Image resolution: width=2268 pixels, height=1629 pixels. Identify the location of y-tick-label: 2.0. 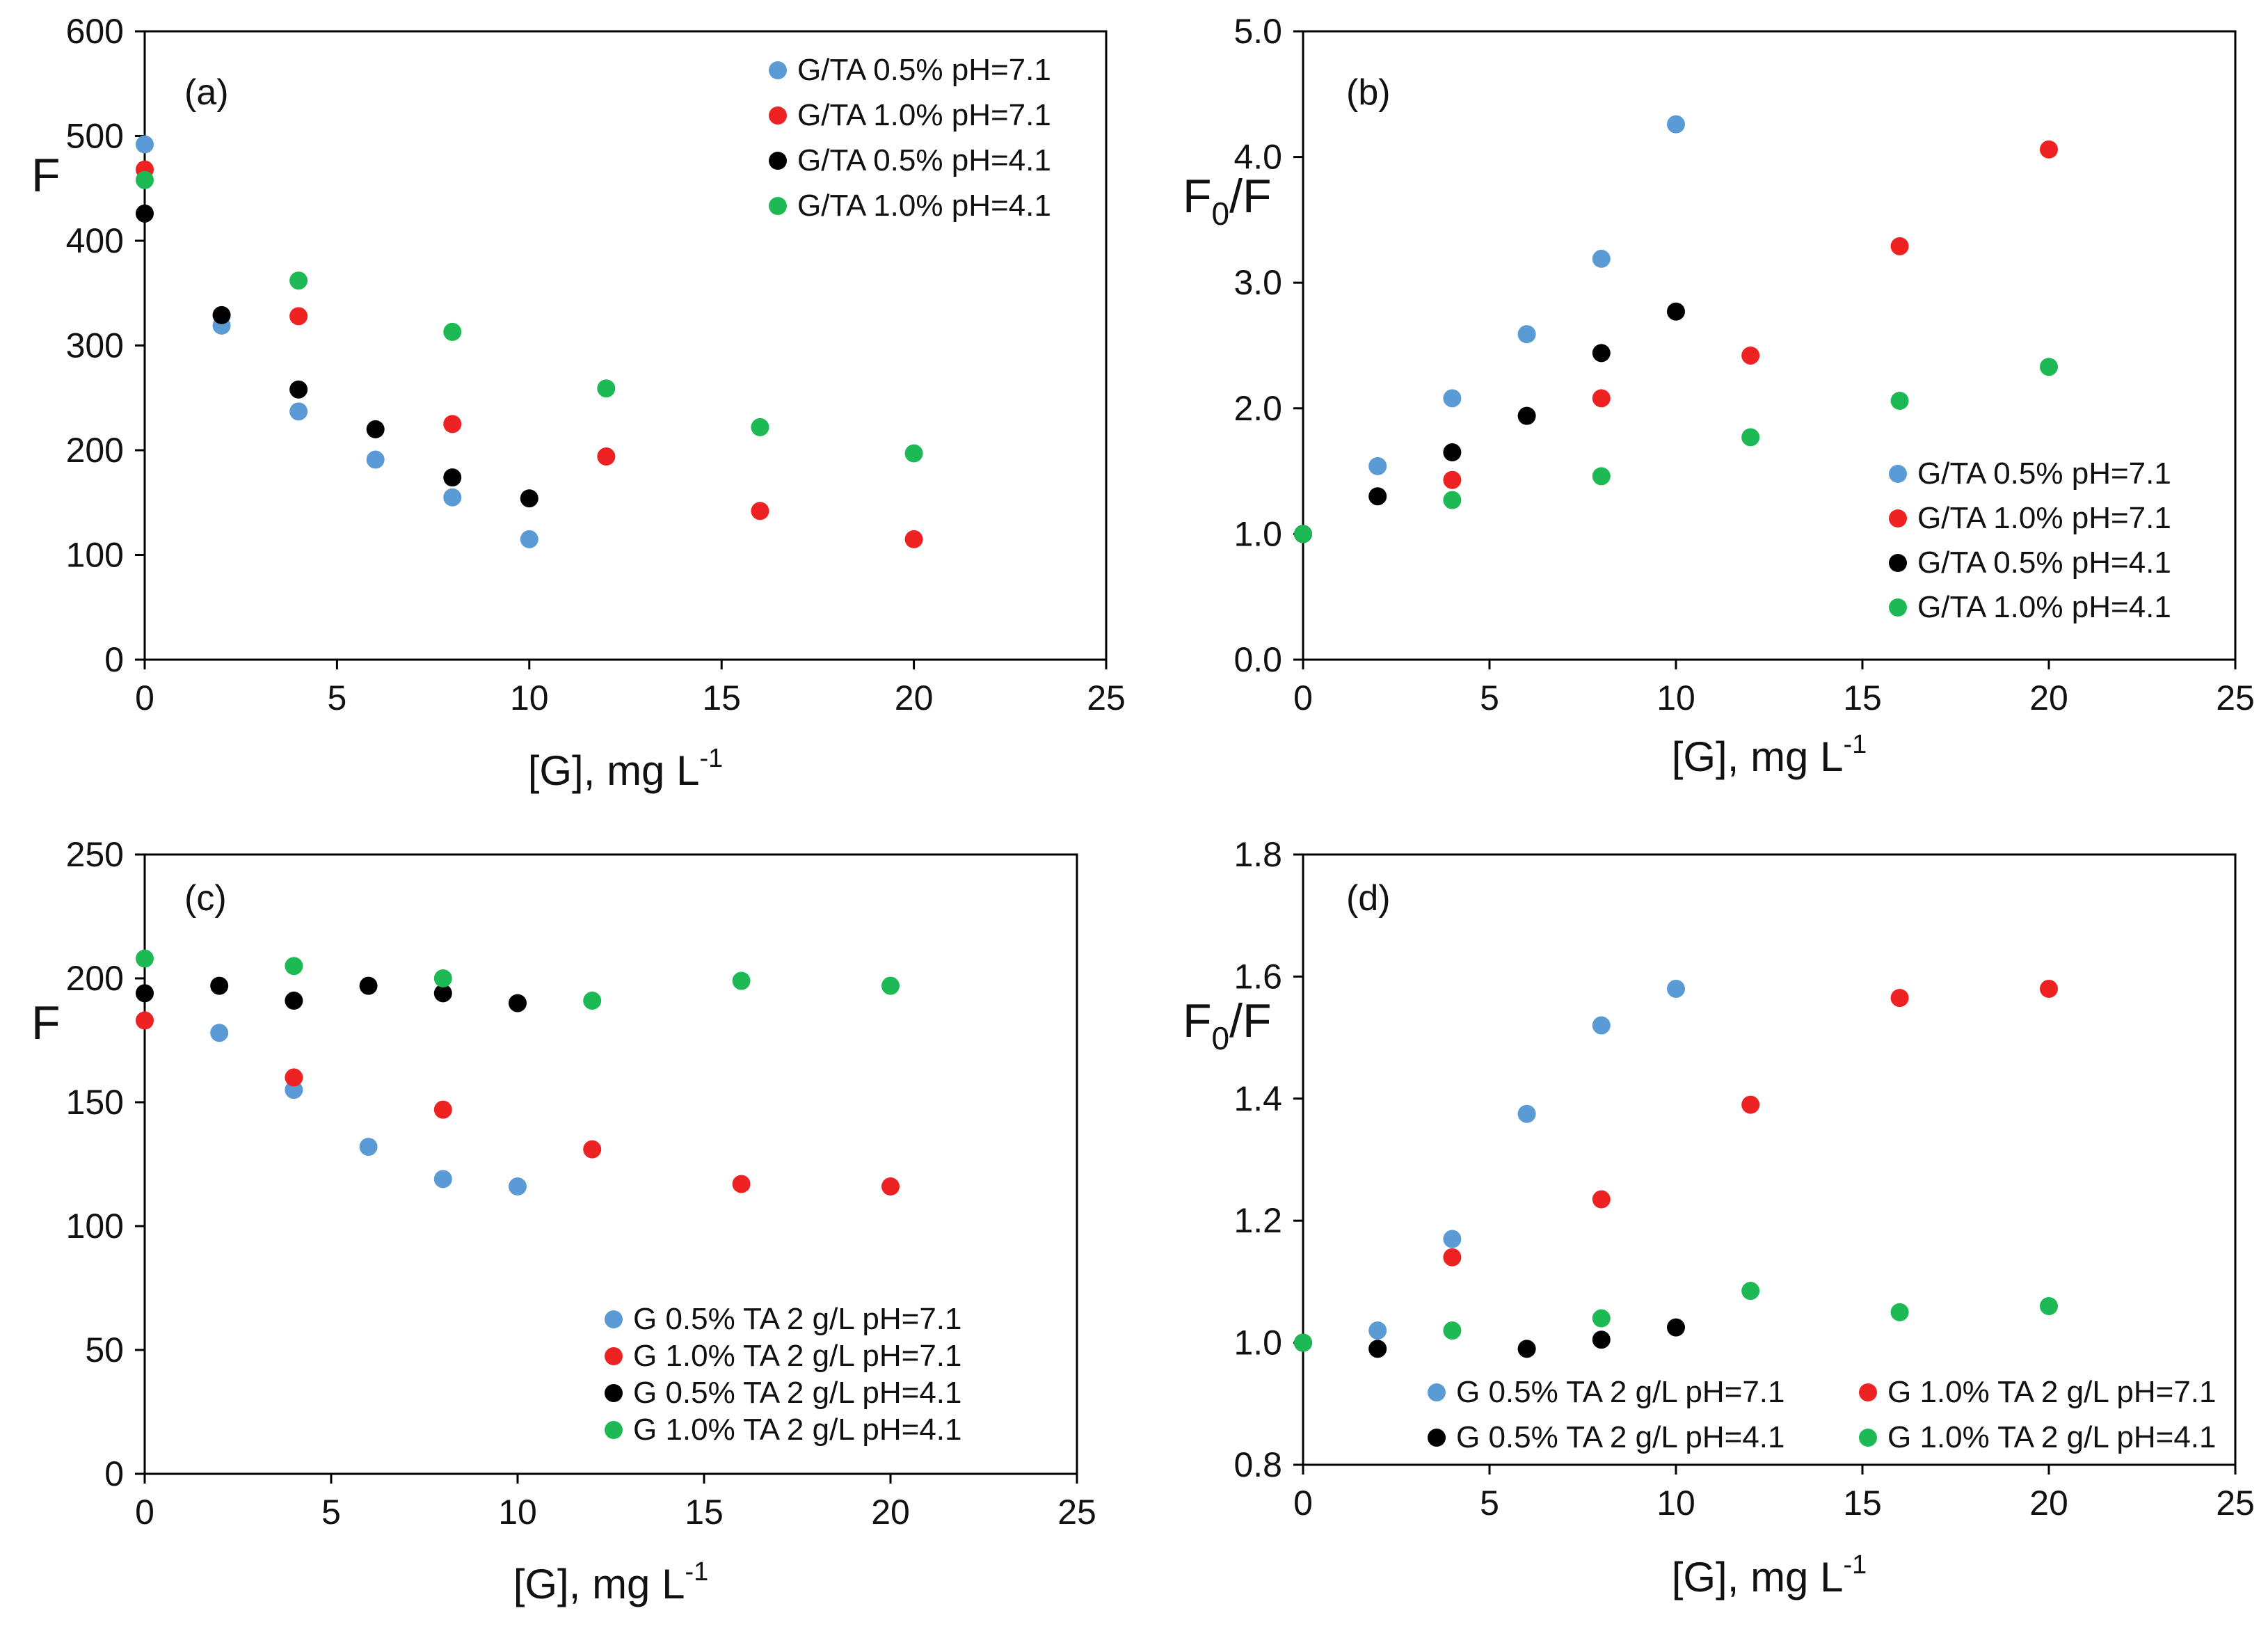
(1257, 408).